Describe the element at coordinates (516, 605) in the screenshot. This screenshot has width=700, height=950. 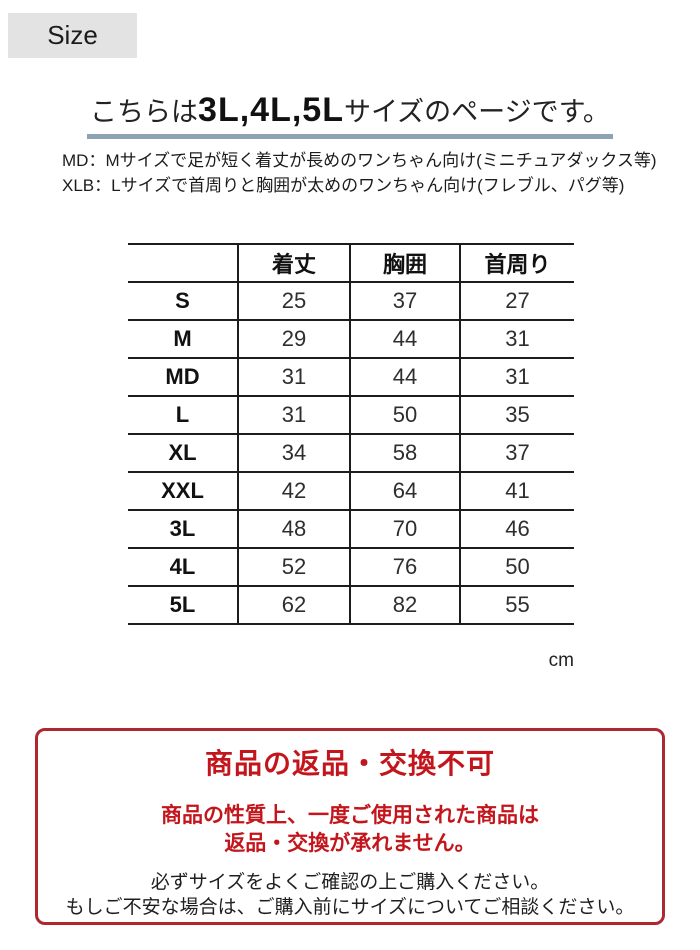
I see `size-cell: 55` at that location.